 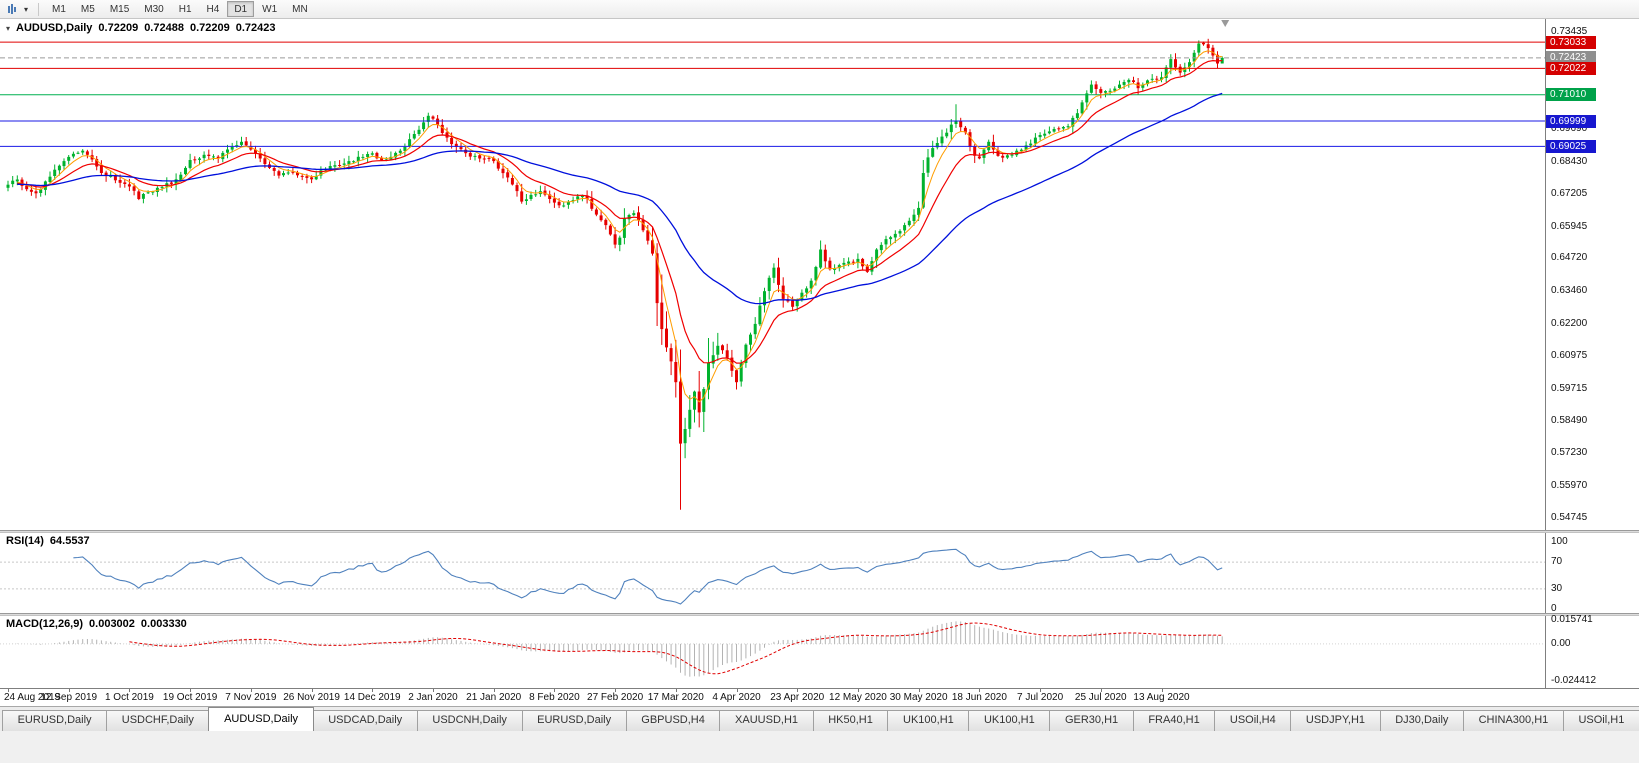 What do you see at coordinates (1600, 720) in the screenshot?
I see `chart-tab: USOil,H1` at bounding box center [1600, 720].